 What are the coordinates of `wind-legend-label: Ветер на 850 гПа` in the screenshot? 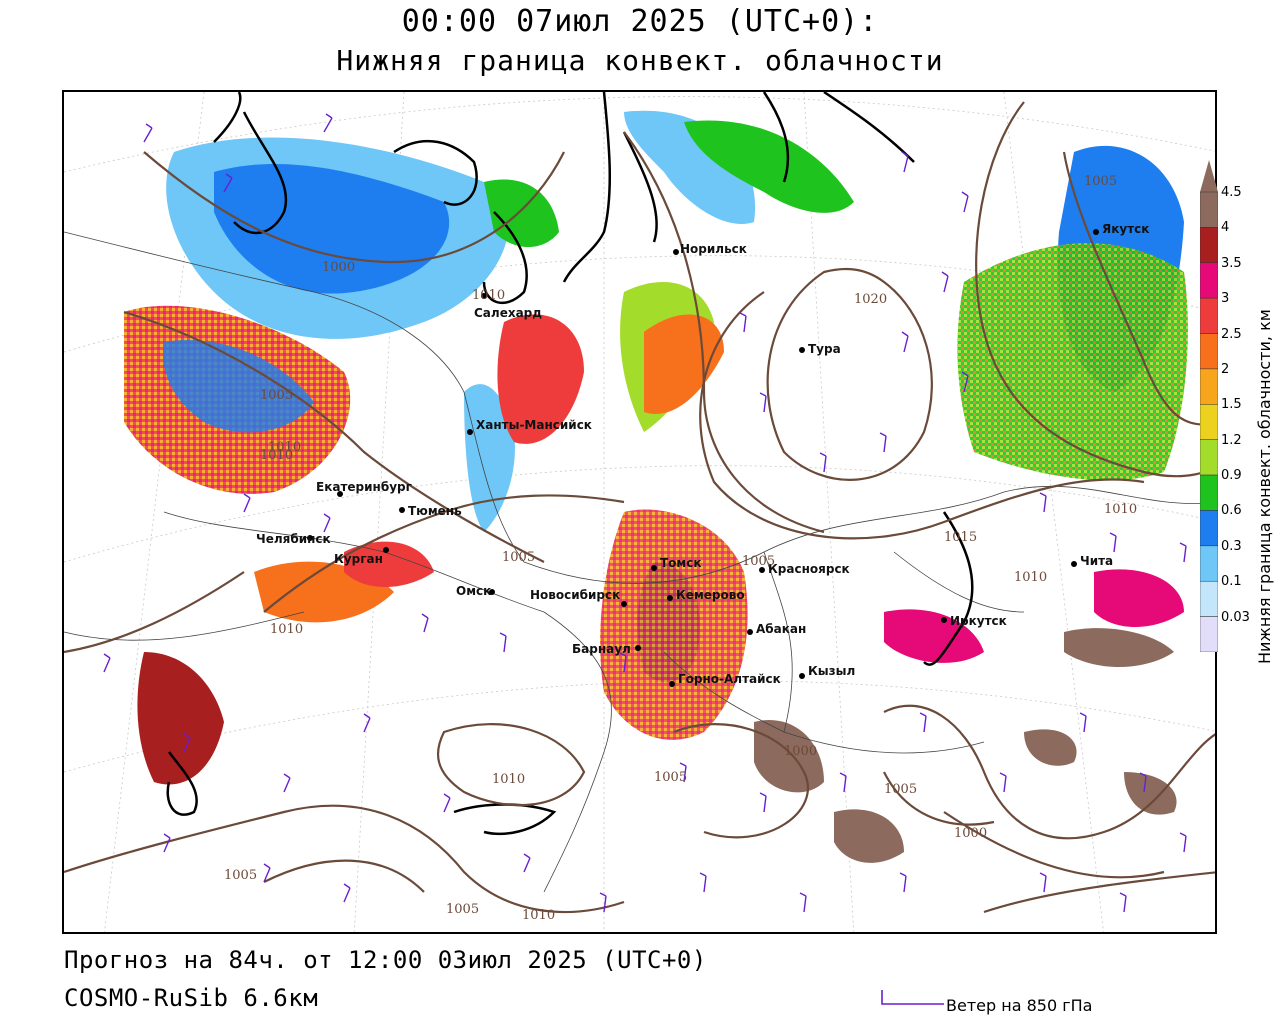 It's located at (1019, 1005).